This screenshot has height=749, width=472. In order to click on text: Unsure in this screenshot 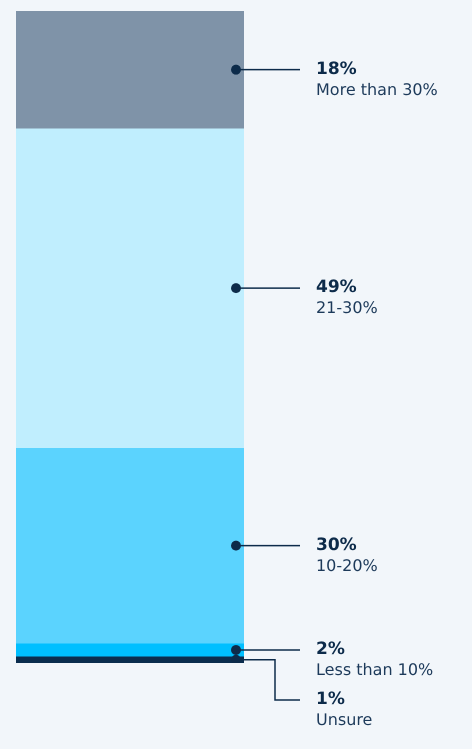, I will do `click(344, 719)`.